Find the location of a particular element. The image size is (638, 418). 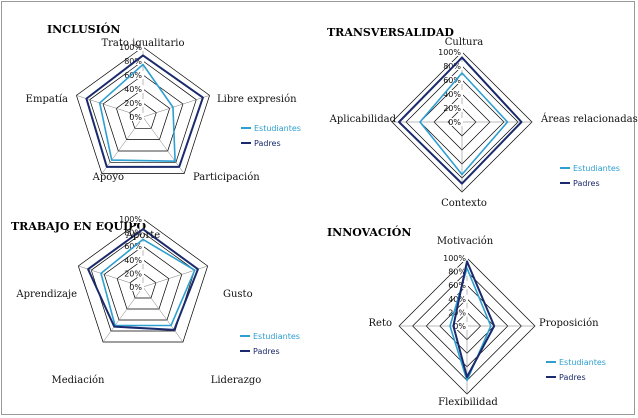

chart-title: INCLUSIÓN is located at coordinates (83, 29).